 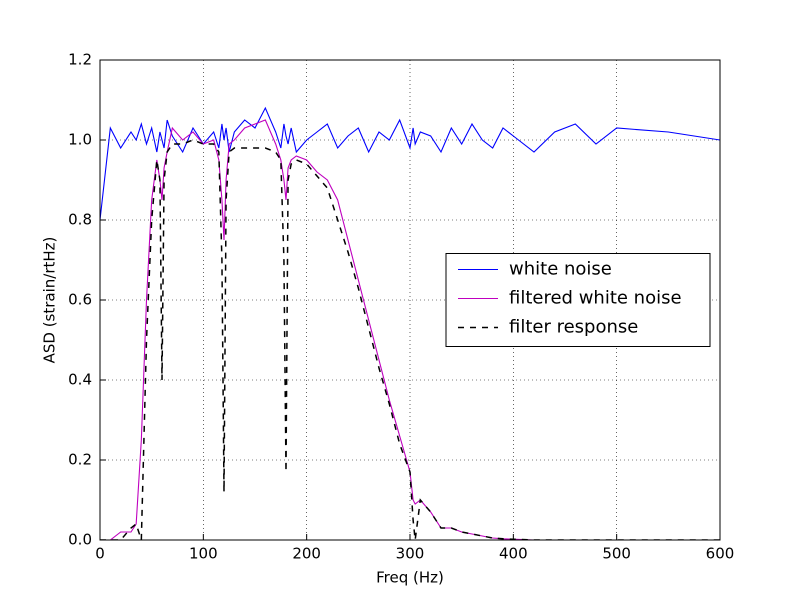 What do you see at coordinates (80, 540) in the screenshot?
I see `y-tick-label: 0.0` at bounding box center [80, 540].